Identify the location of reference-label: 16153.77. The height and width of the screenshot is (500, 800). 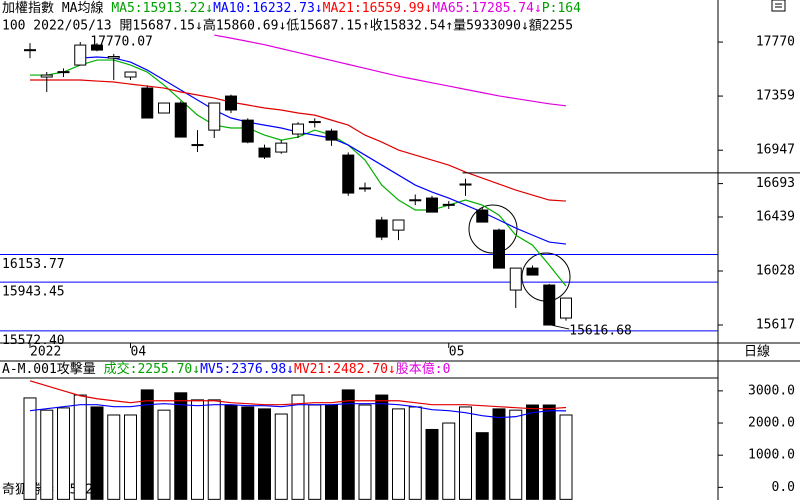
(33, 264).